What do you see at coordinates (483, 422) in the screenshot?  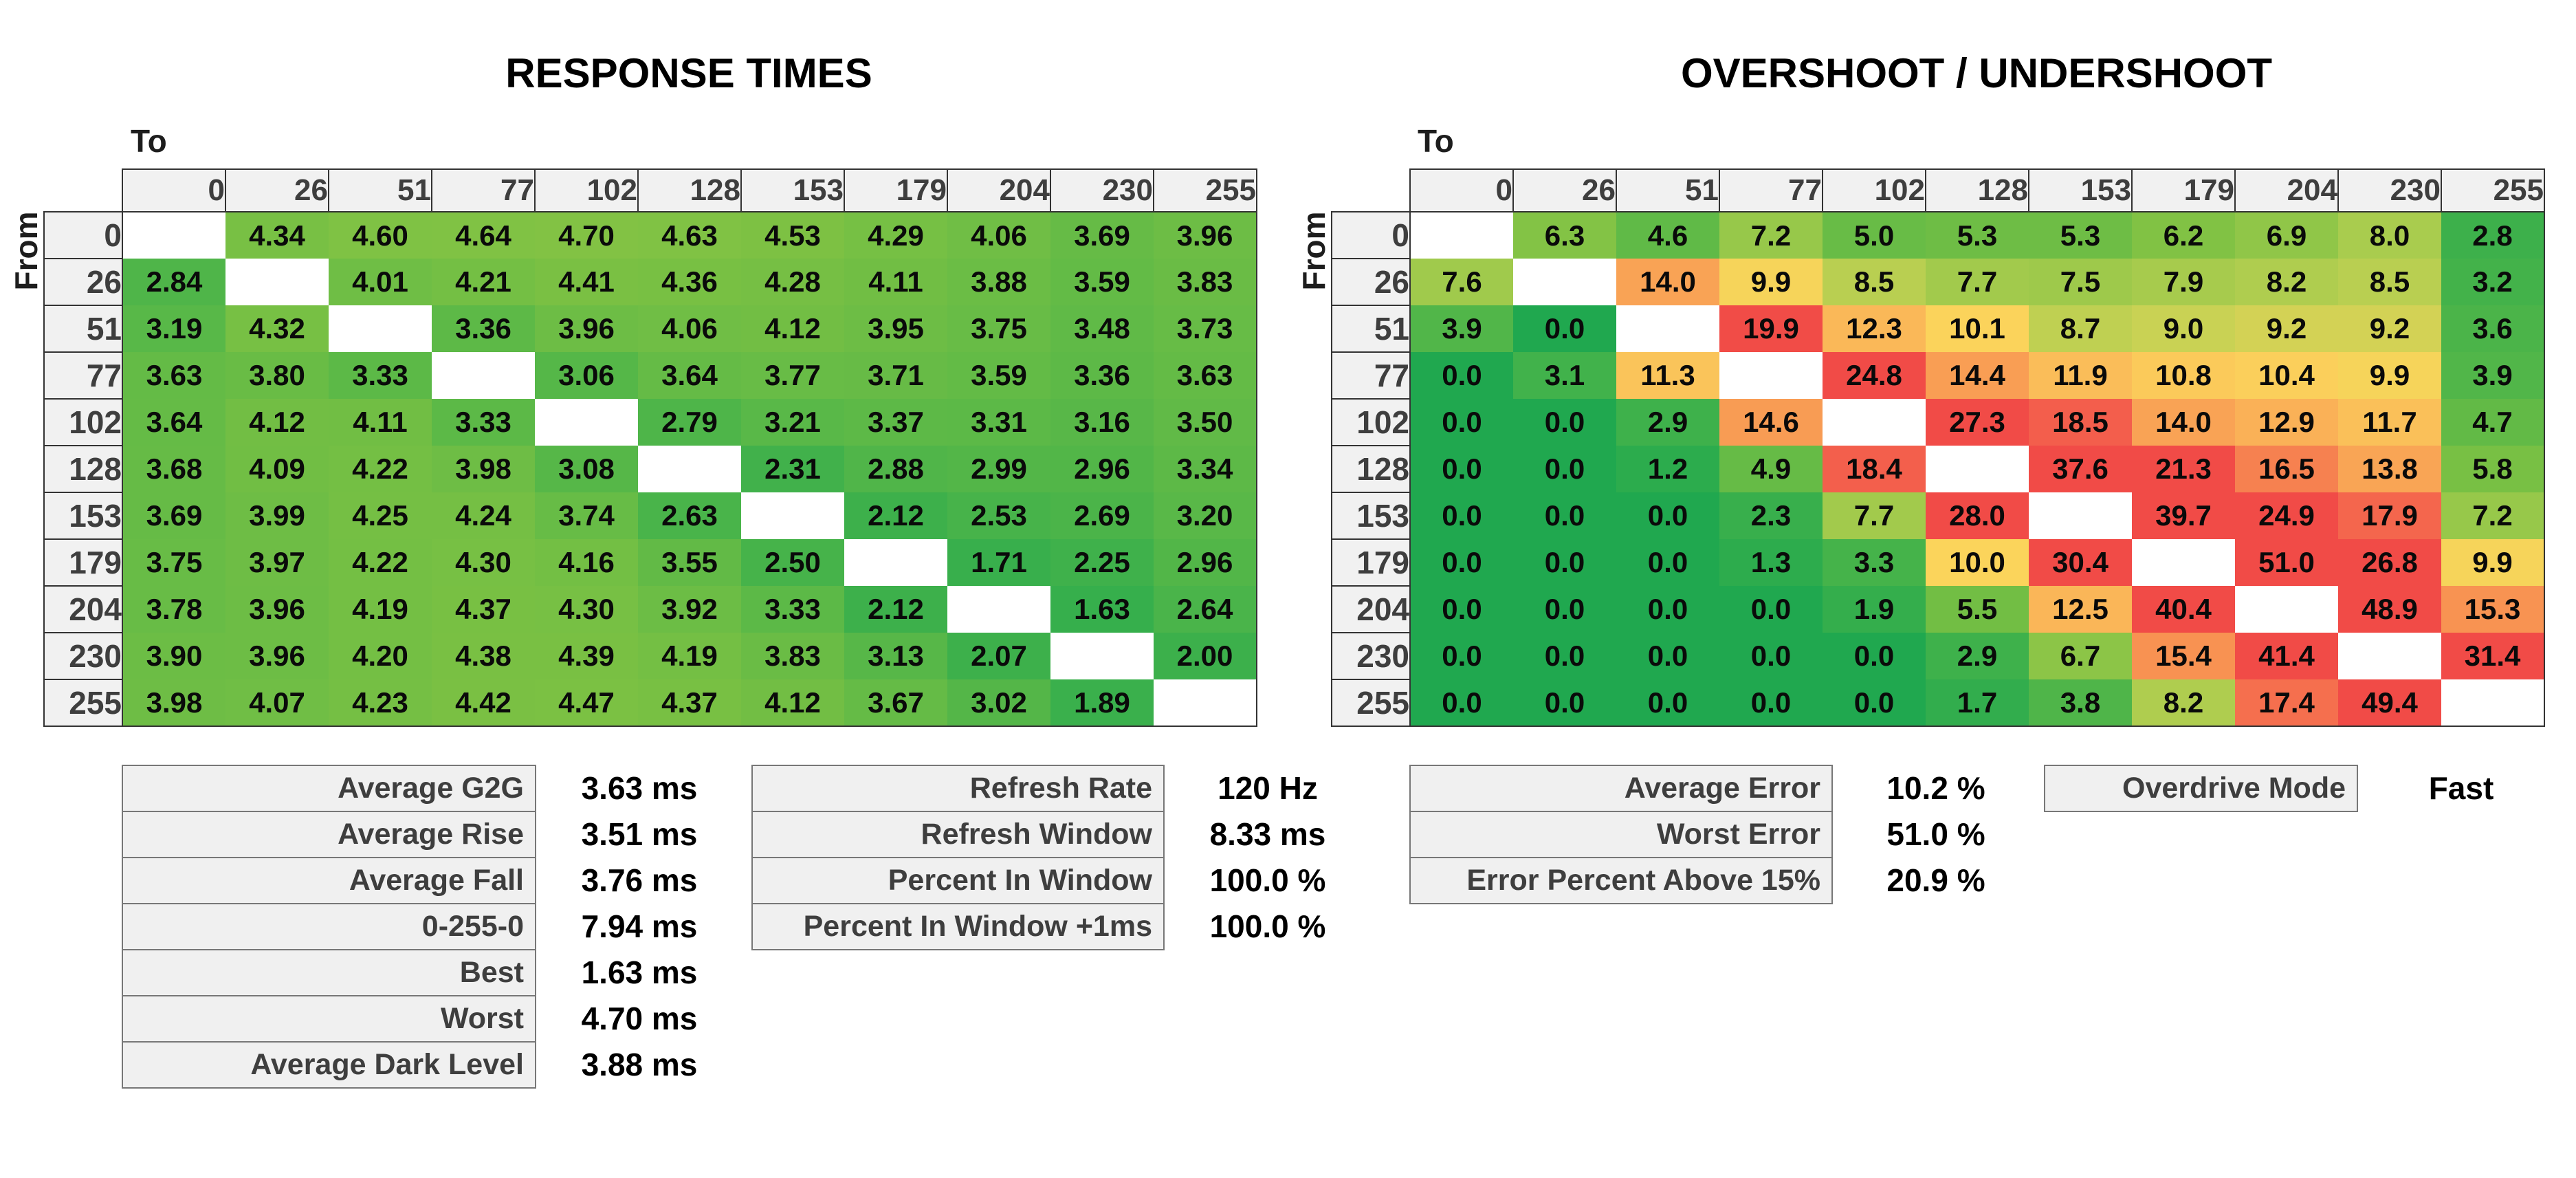 I see `heatmap-cell: 3.33` at bounding box center [483, 422].